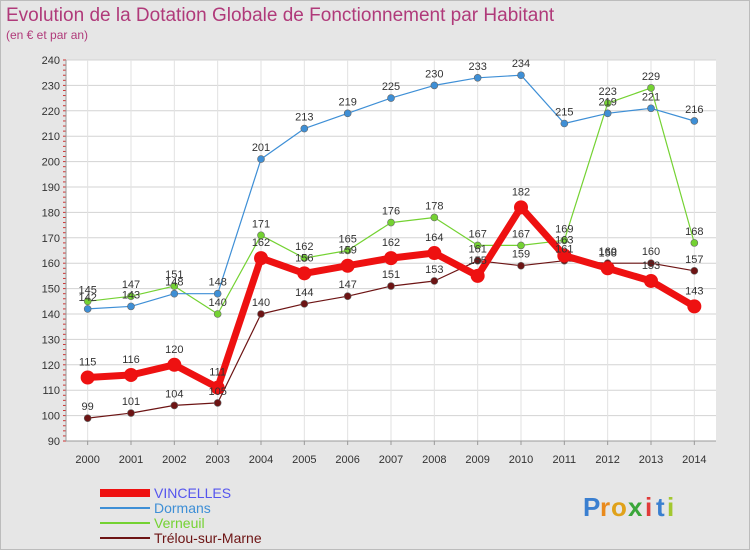  I want to click on y-tick-label: 190, so click(51, 188).